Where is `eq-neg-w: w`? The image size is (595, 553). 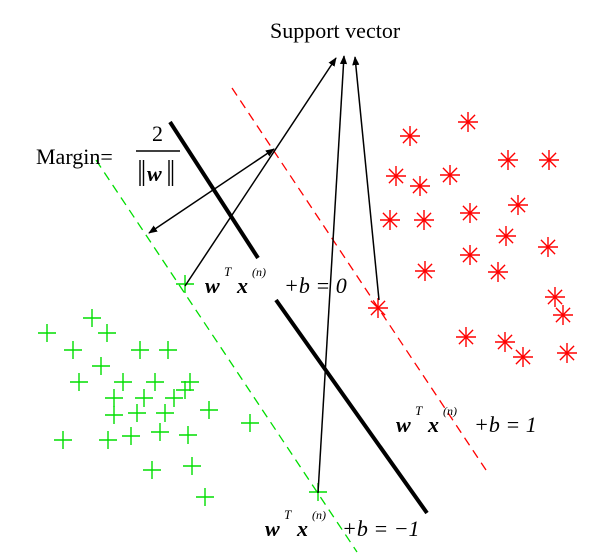 eq-neg-w: w is located at coordinates (272, 528).